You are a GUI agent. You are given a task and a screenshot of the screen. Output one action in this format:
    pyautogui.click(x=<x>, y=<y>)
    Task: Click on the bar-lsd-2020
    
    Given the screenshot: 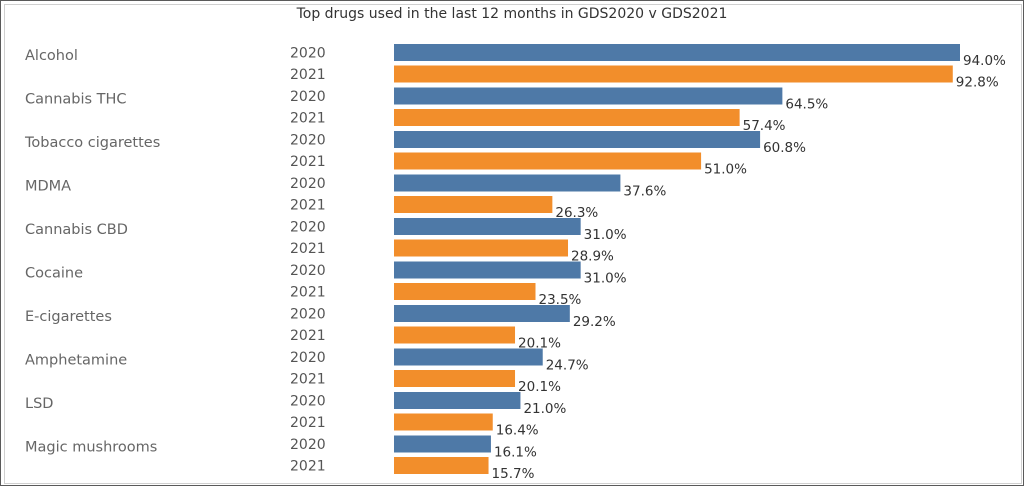 What is the action you would take?
    pyautogui.click(x=457, y=400)
    